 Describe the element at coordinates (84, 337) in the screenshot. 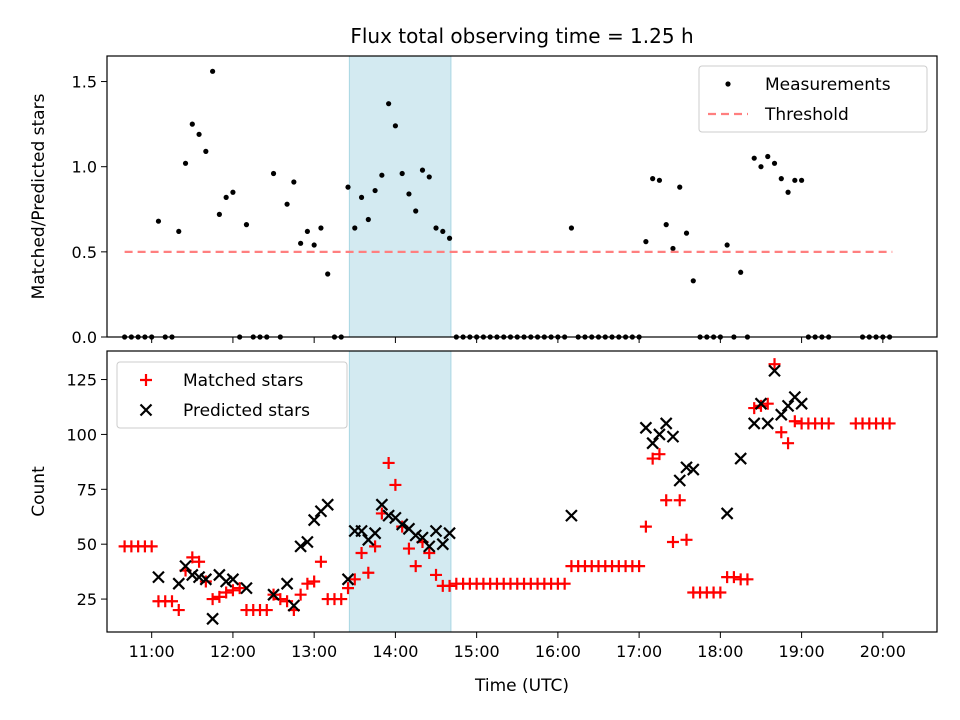

I see `y-tick-label: 0.0` at that location.